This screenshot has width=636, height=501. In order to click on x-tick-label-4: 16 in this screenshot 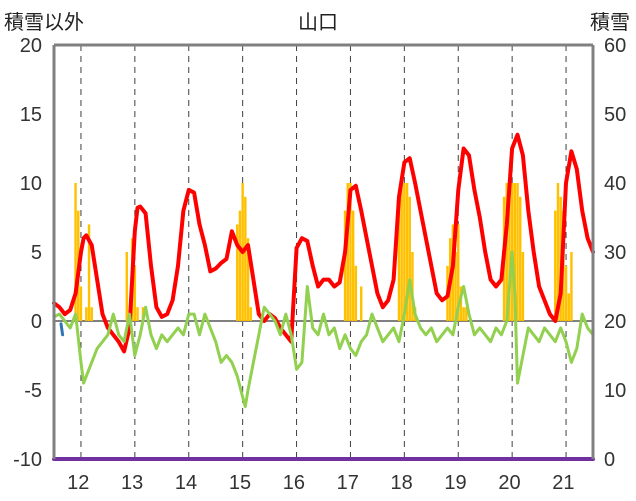, I will do `click(294, 483)`.